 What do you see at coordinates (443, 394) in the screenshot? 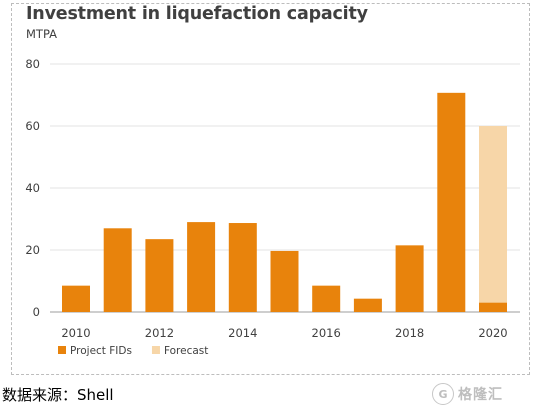
I see `gelonghui-logo-icon: G` at bounding box center [443, 394].